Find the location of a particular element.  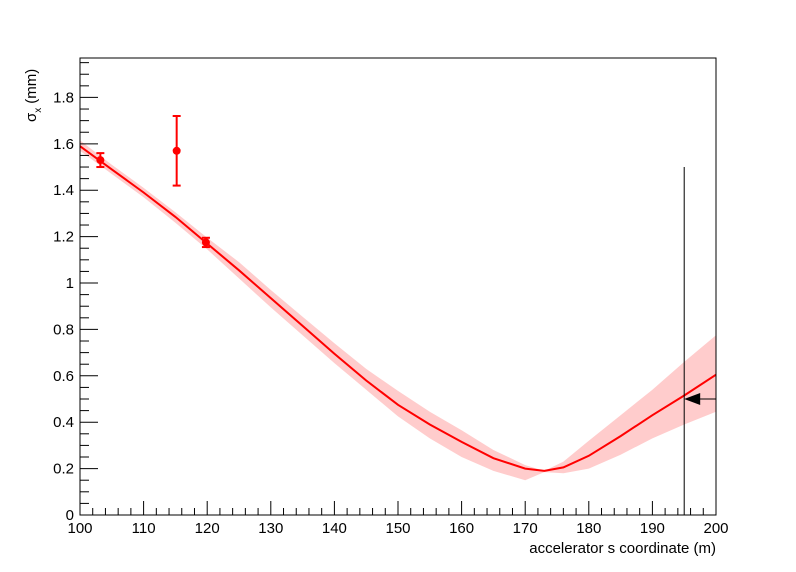

x-tick-label-3: 130 is located at coordinates (270, 528).